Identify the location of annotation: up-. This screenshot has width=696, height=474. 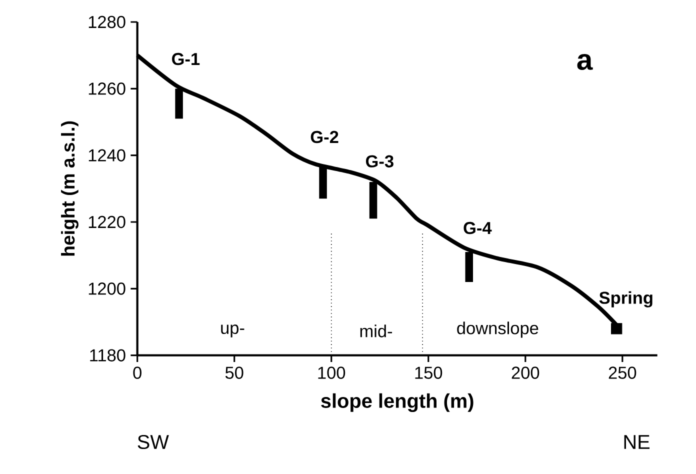
(232, 331).